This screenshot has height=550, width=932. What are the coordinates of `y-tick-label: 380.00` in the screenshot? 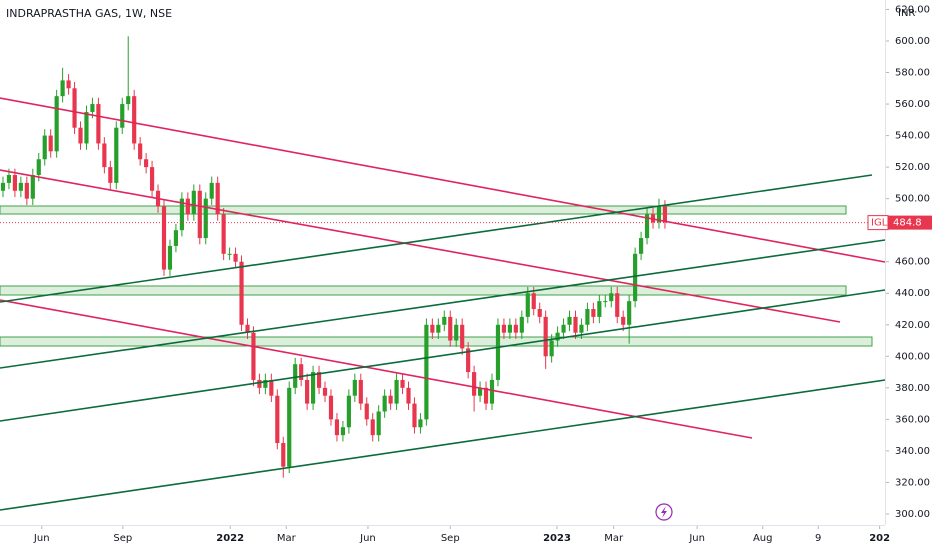 It's located at (912, 388).